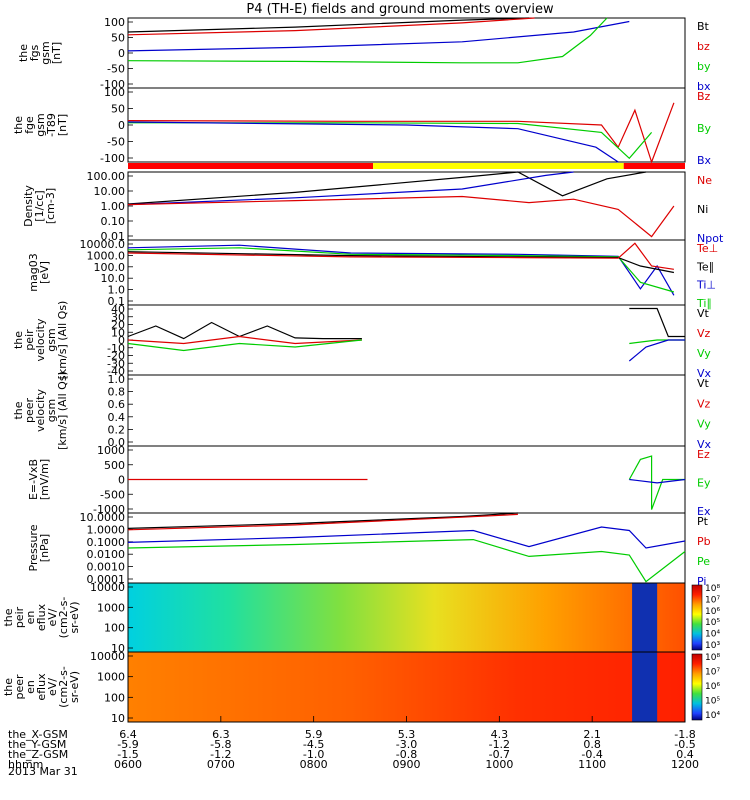 This screenshot has width=750, height=800. I want to click on y-tick-label: 500, so click(114, 465).